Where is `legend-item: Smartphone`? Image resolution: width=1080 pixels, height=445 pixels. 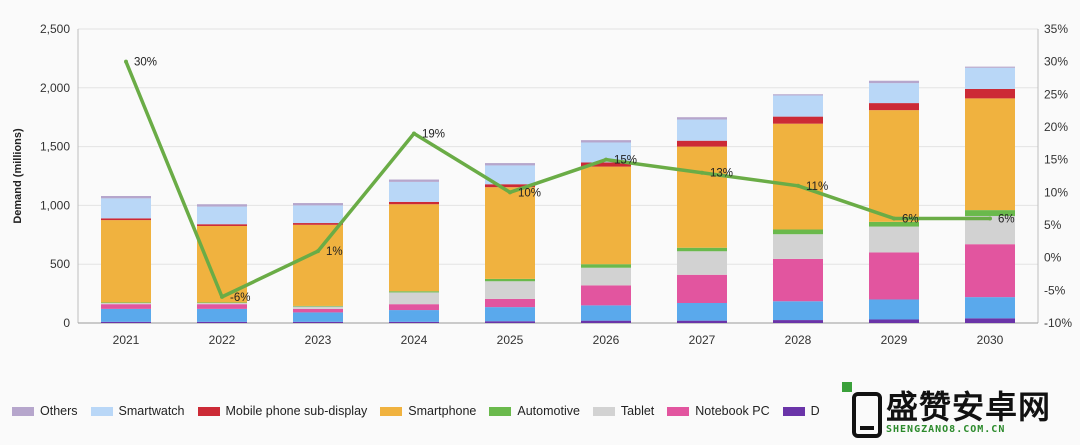 legend-item: Smartphone is located at coordinates (428, 411).